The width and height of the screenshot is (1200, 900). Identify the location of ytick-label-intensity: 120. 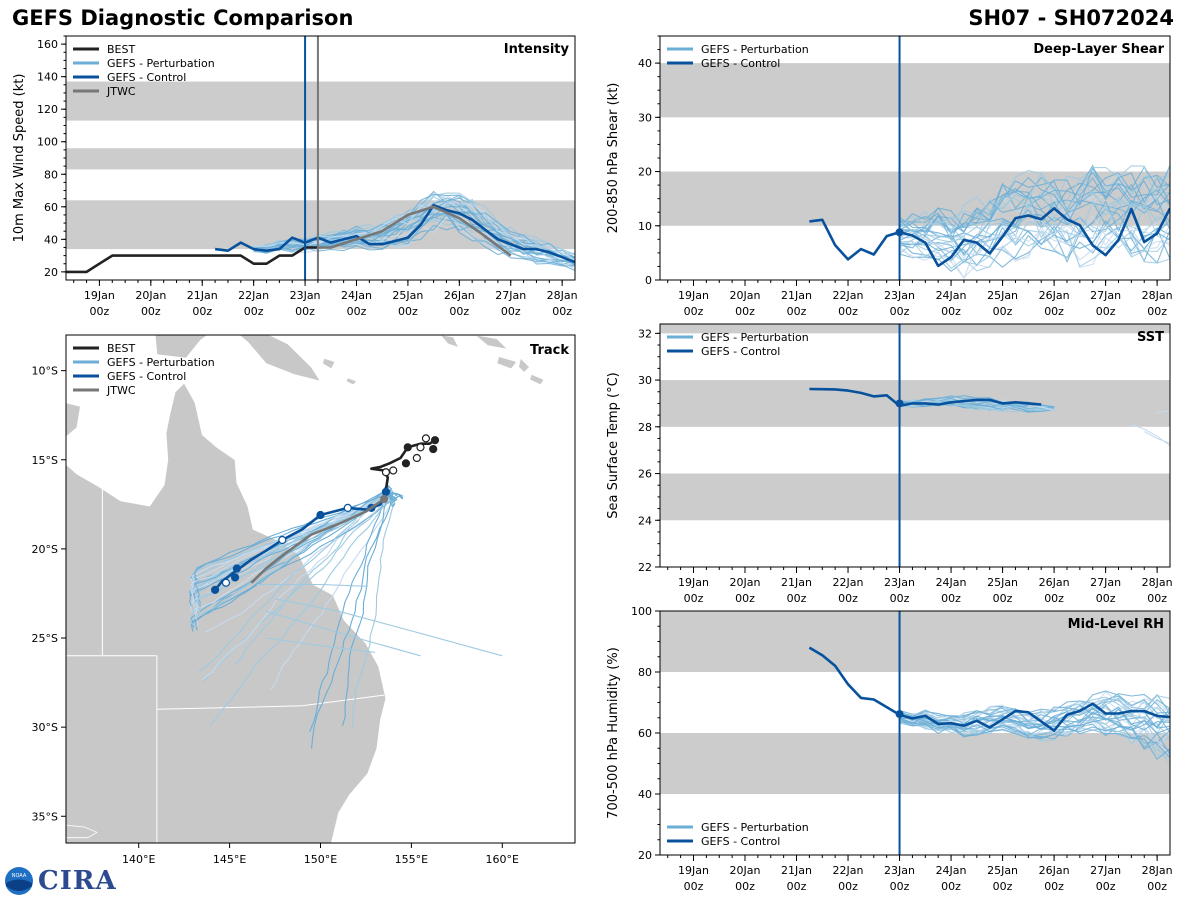
(47, 109).